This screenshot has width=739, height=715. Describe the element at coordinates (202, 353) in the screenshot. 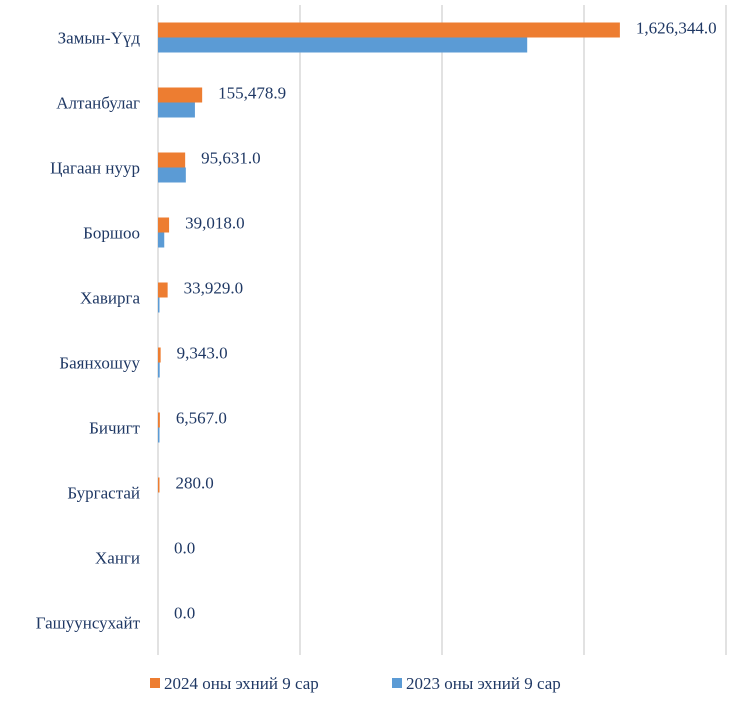

I see `data-label-2024: 9,343.0` at that location.